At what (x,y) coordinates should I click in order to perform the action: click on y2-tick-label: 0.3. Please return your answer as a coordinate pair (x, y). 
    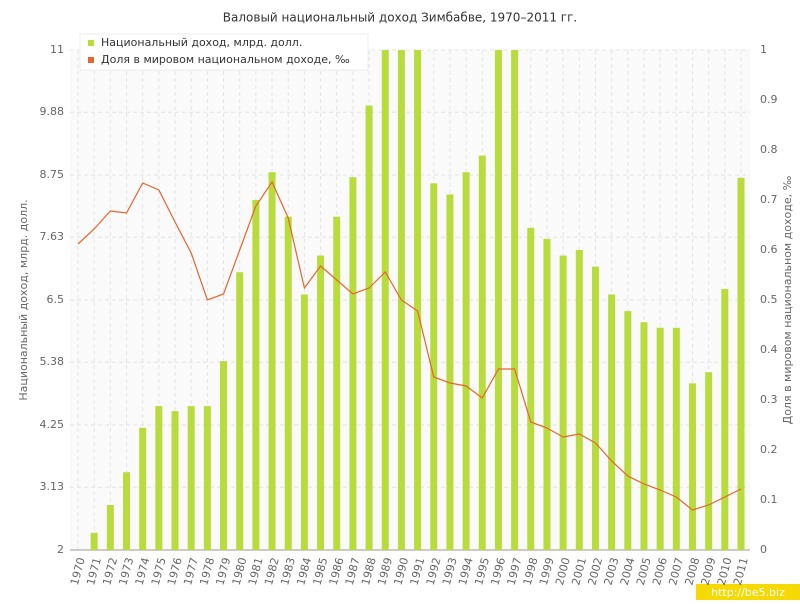
    Looking at the image, I should click on (769, 399).